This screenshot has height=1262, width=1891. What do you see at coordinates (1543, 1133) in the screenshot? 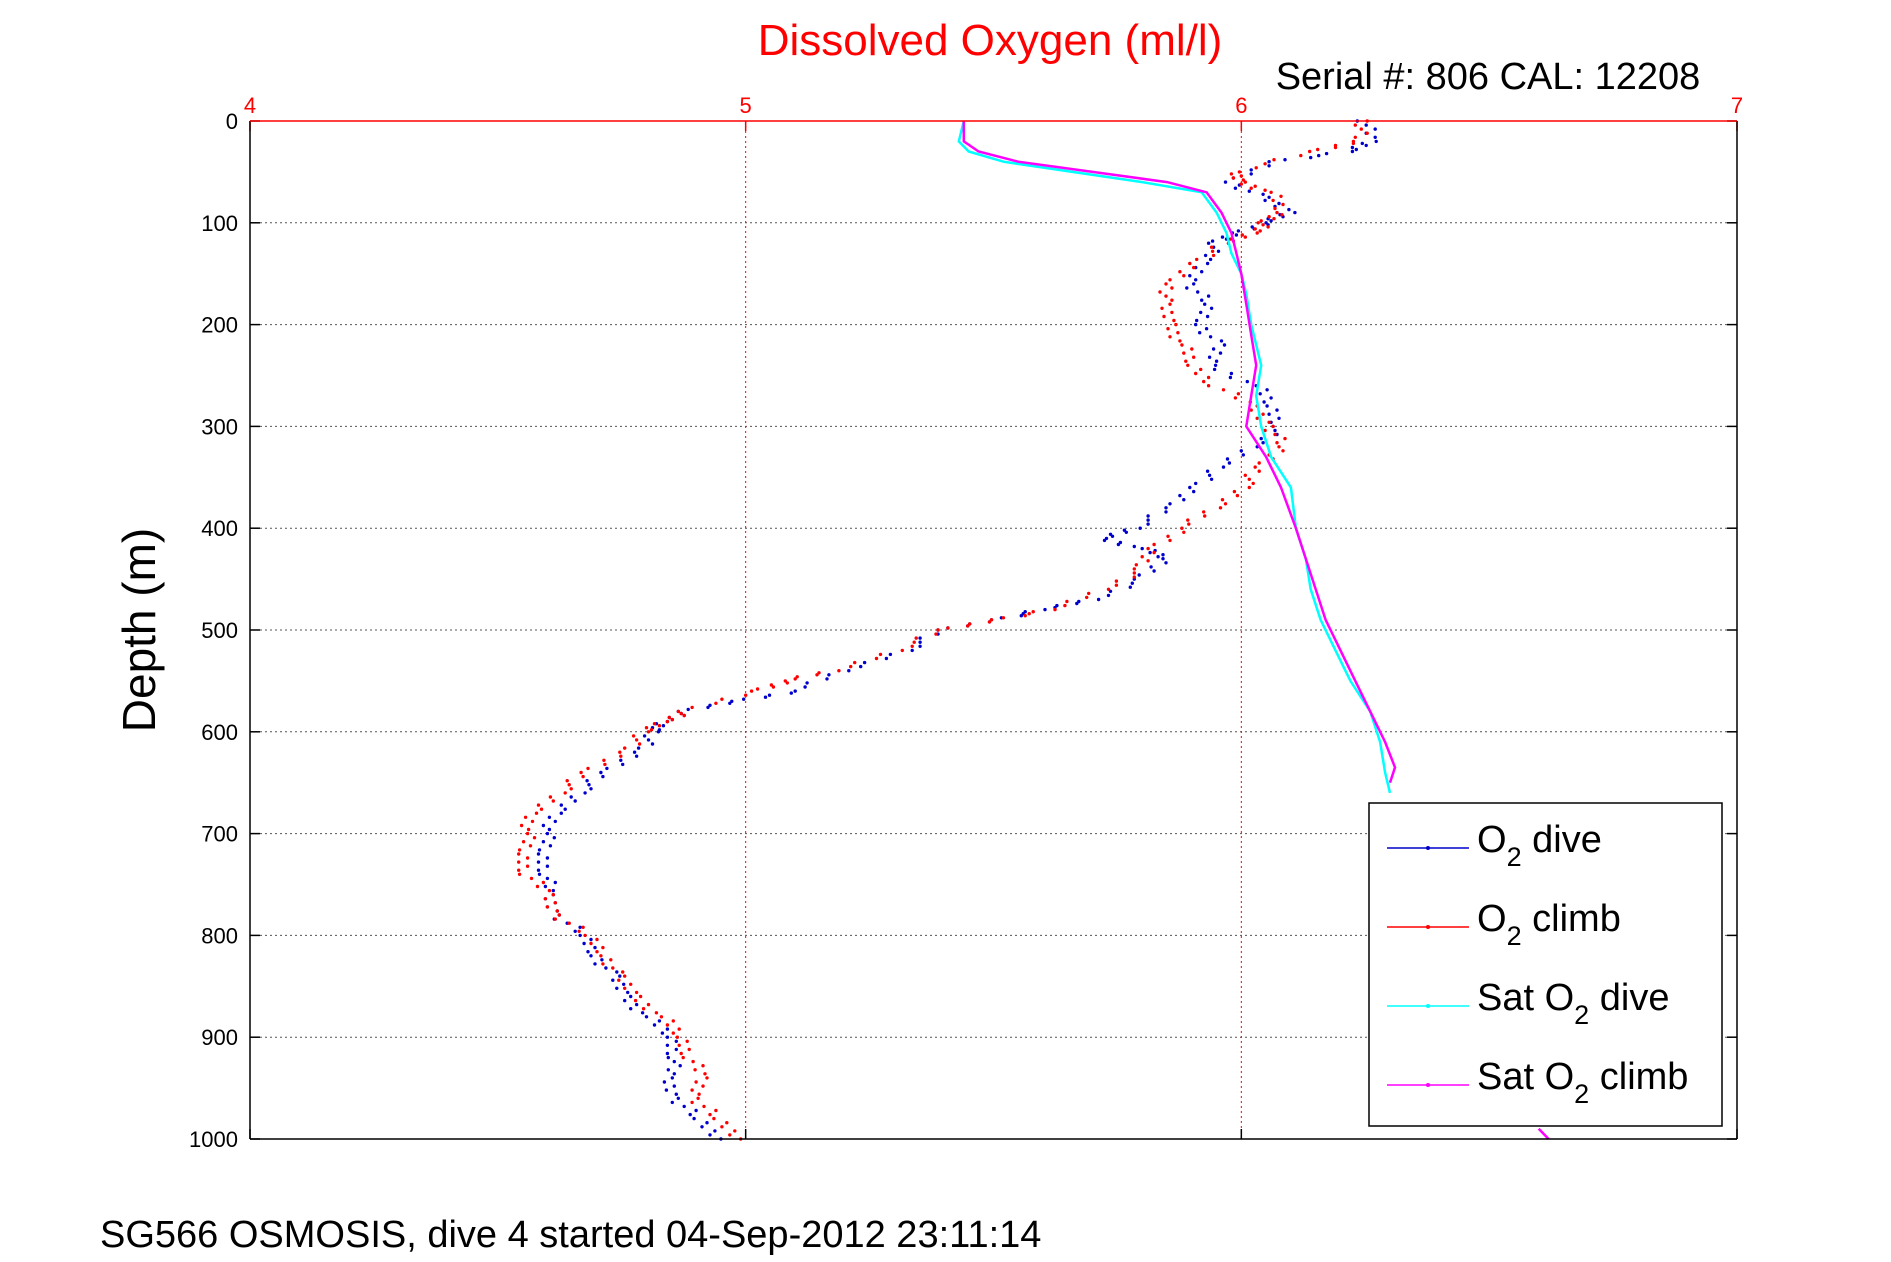
I see `series-line-sat-o2-climb-deep` at bounding box center [1543, 1133].